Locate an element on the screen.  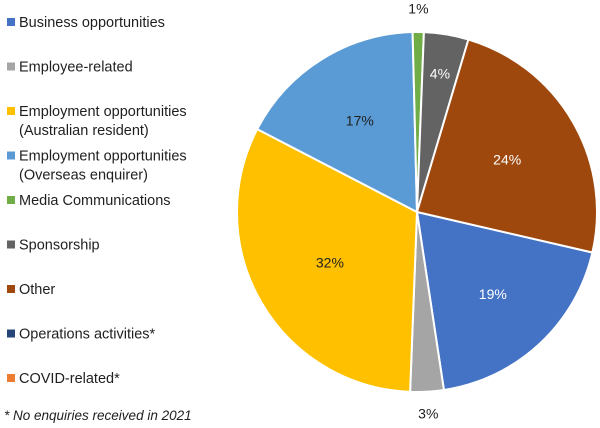
pie-value-label-employment-opportunities-australian-resident: 32% is located at coordinates (330, 263).